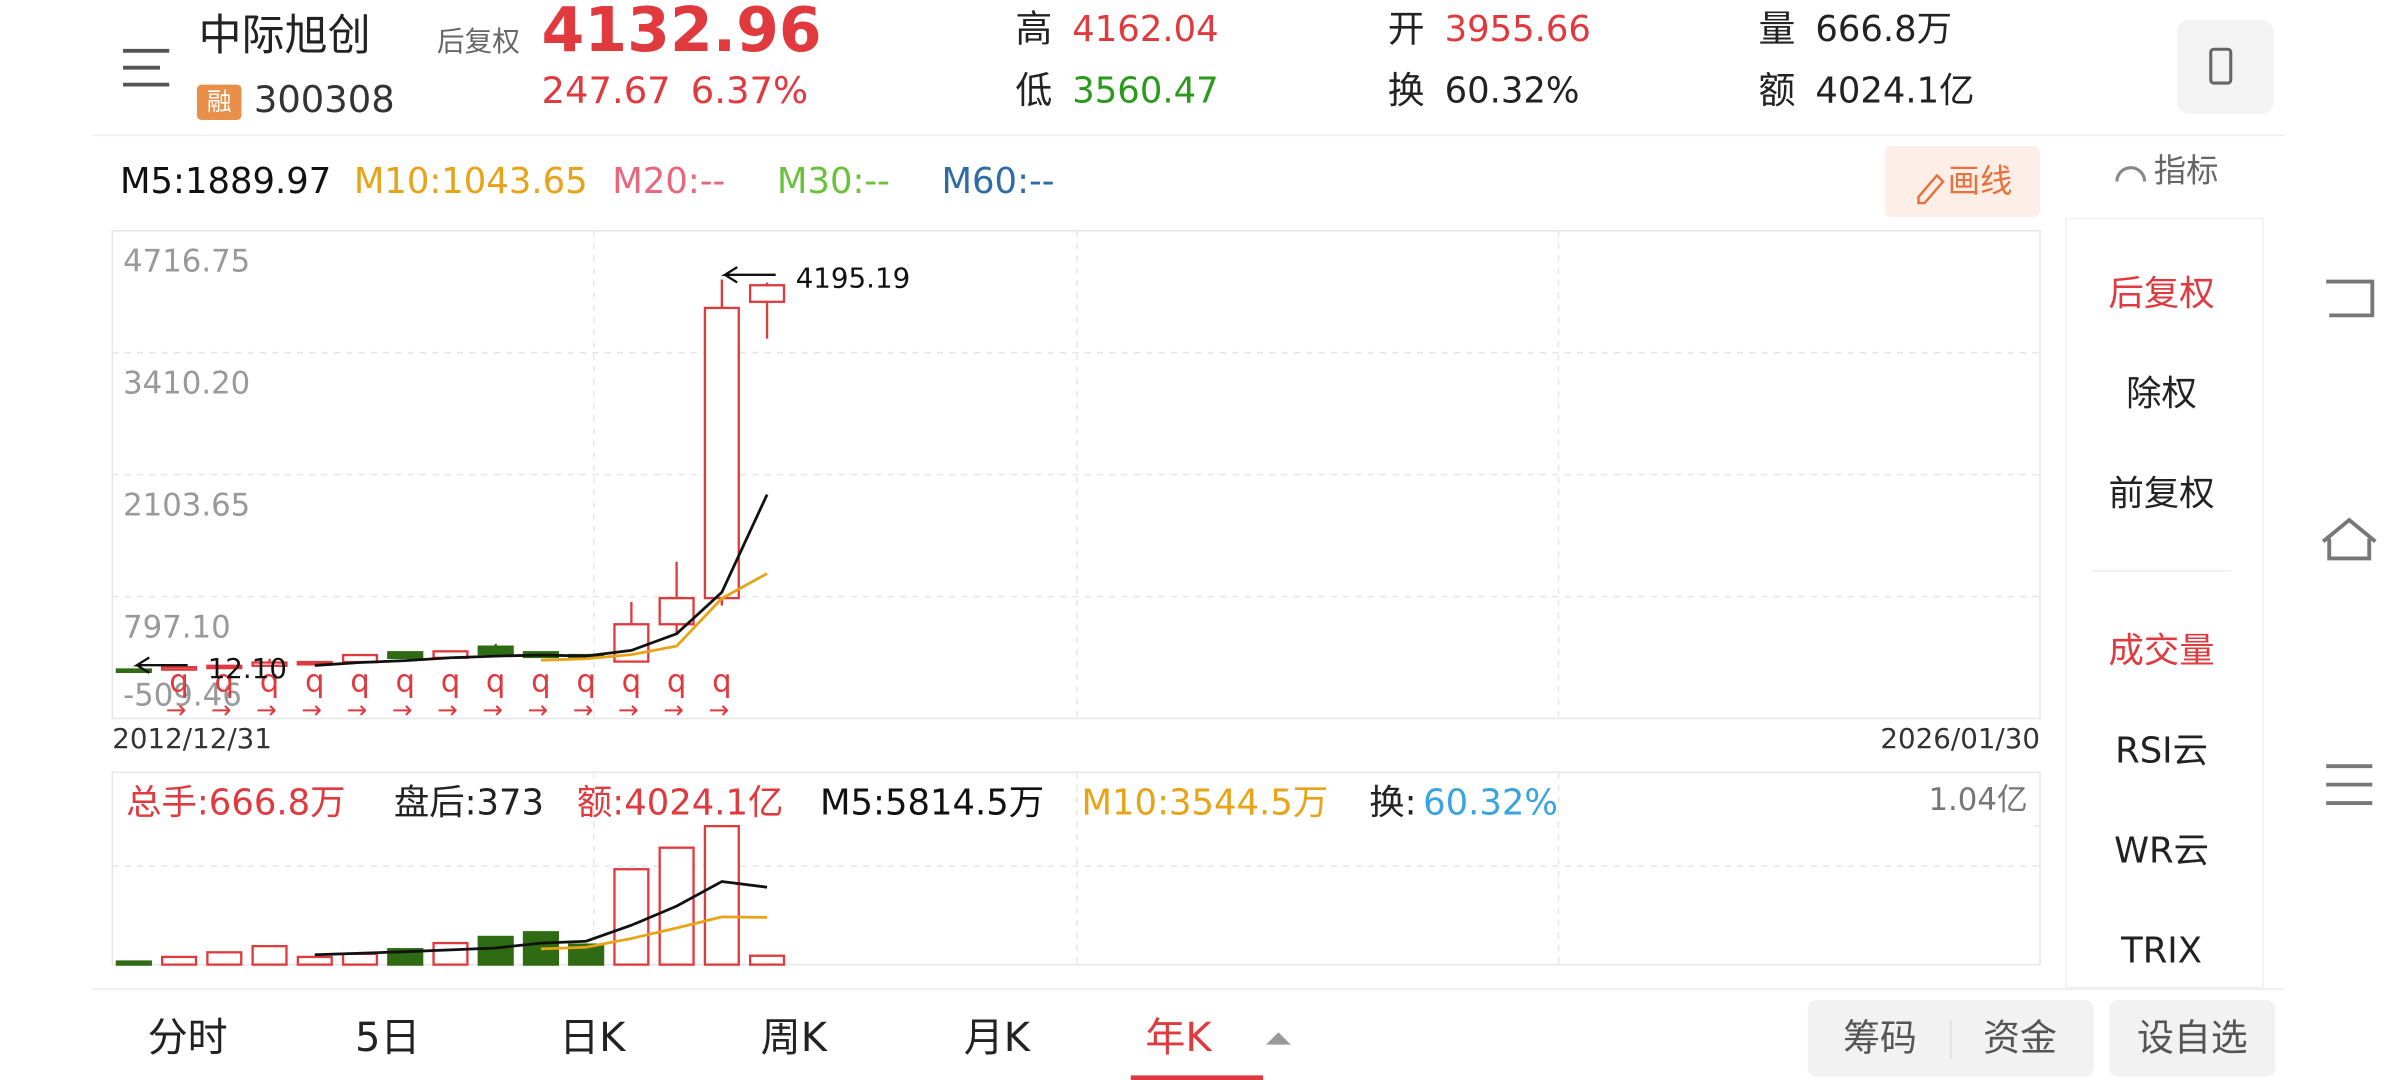 This screenshot has height=1080, width=2400. Describe the element at coordinates (2020, 1037) in the screenshot. I see `fund-button: 资金` at that location.